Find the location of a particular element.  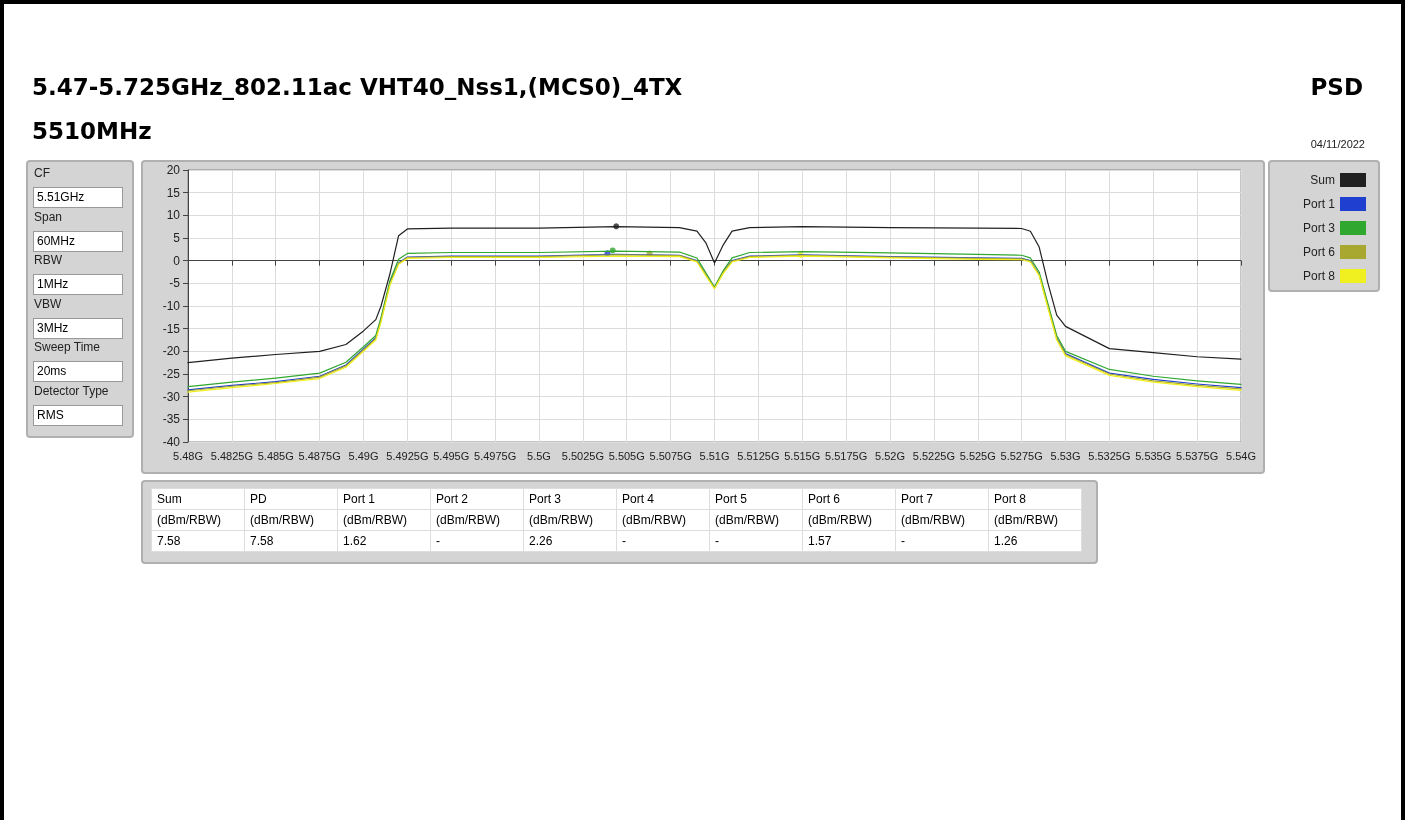

text: 2.26 is located at coordinates (570, 541).